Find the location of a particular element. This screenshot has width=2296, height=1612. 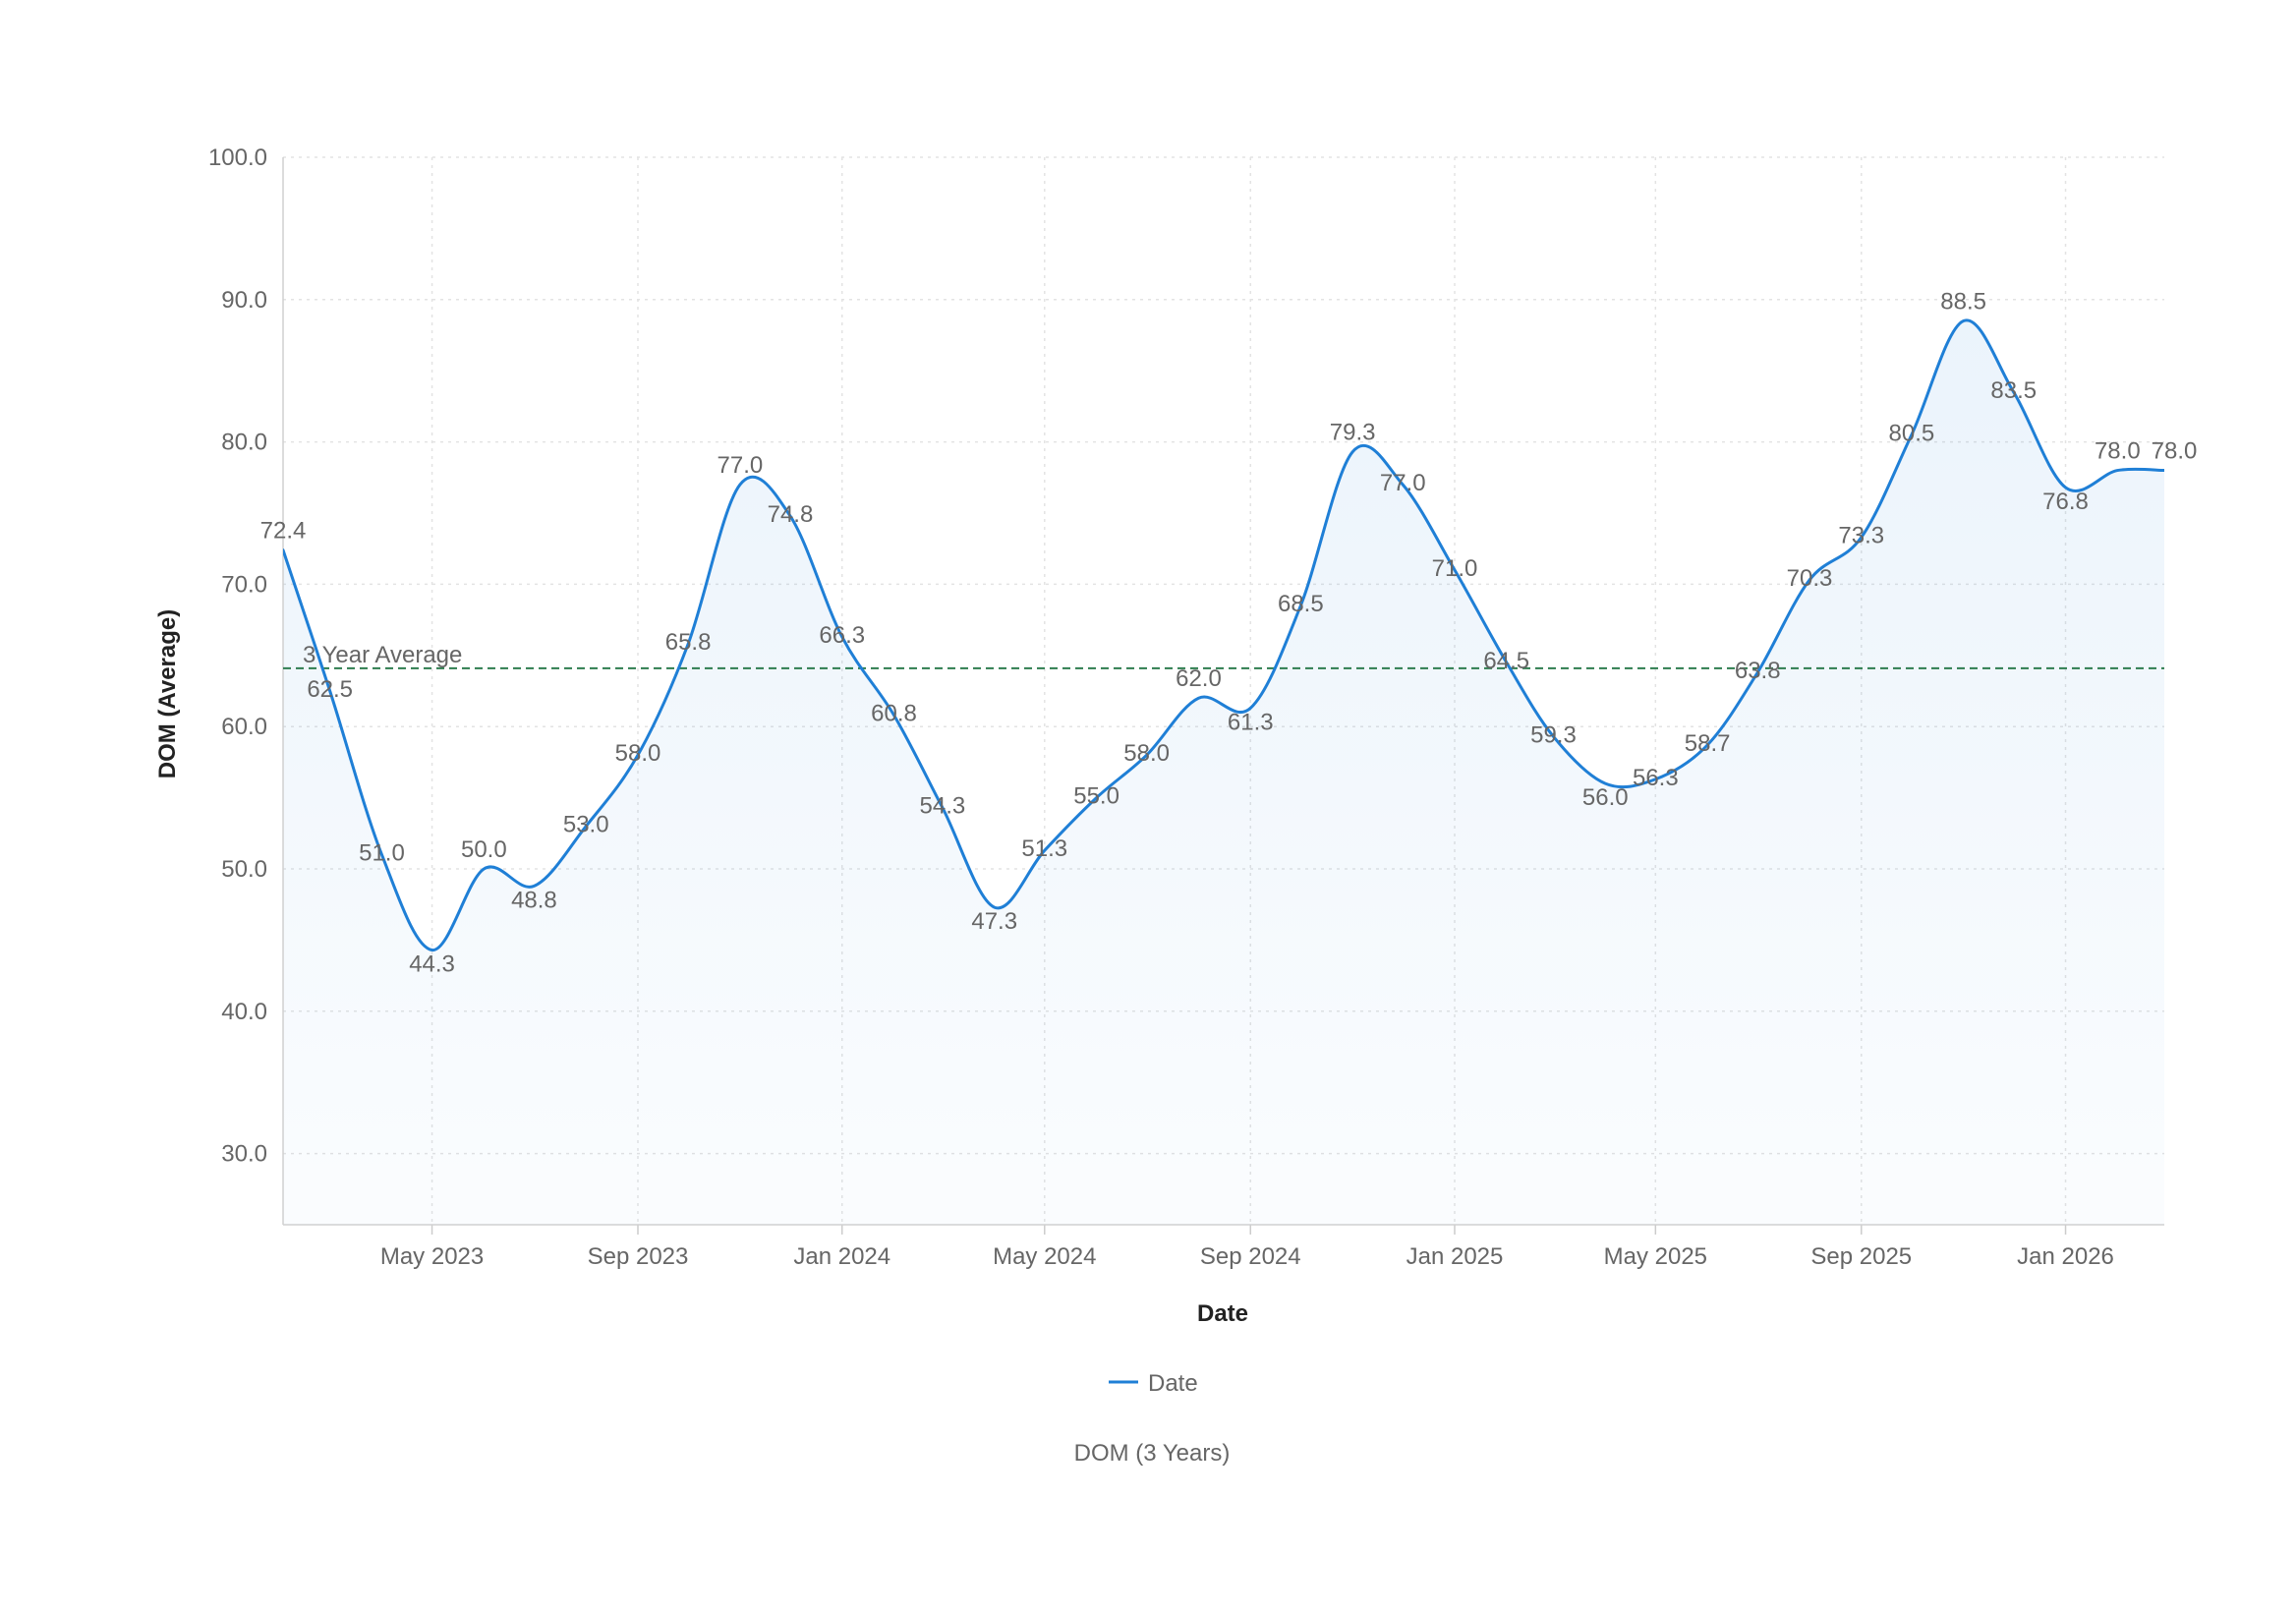

x-tick-label: Sep 2024 is located at coordinates (1251, 1257).